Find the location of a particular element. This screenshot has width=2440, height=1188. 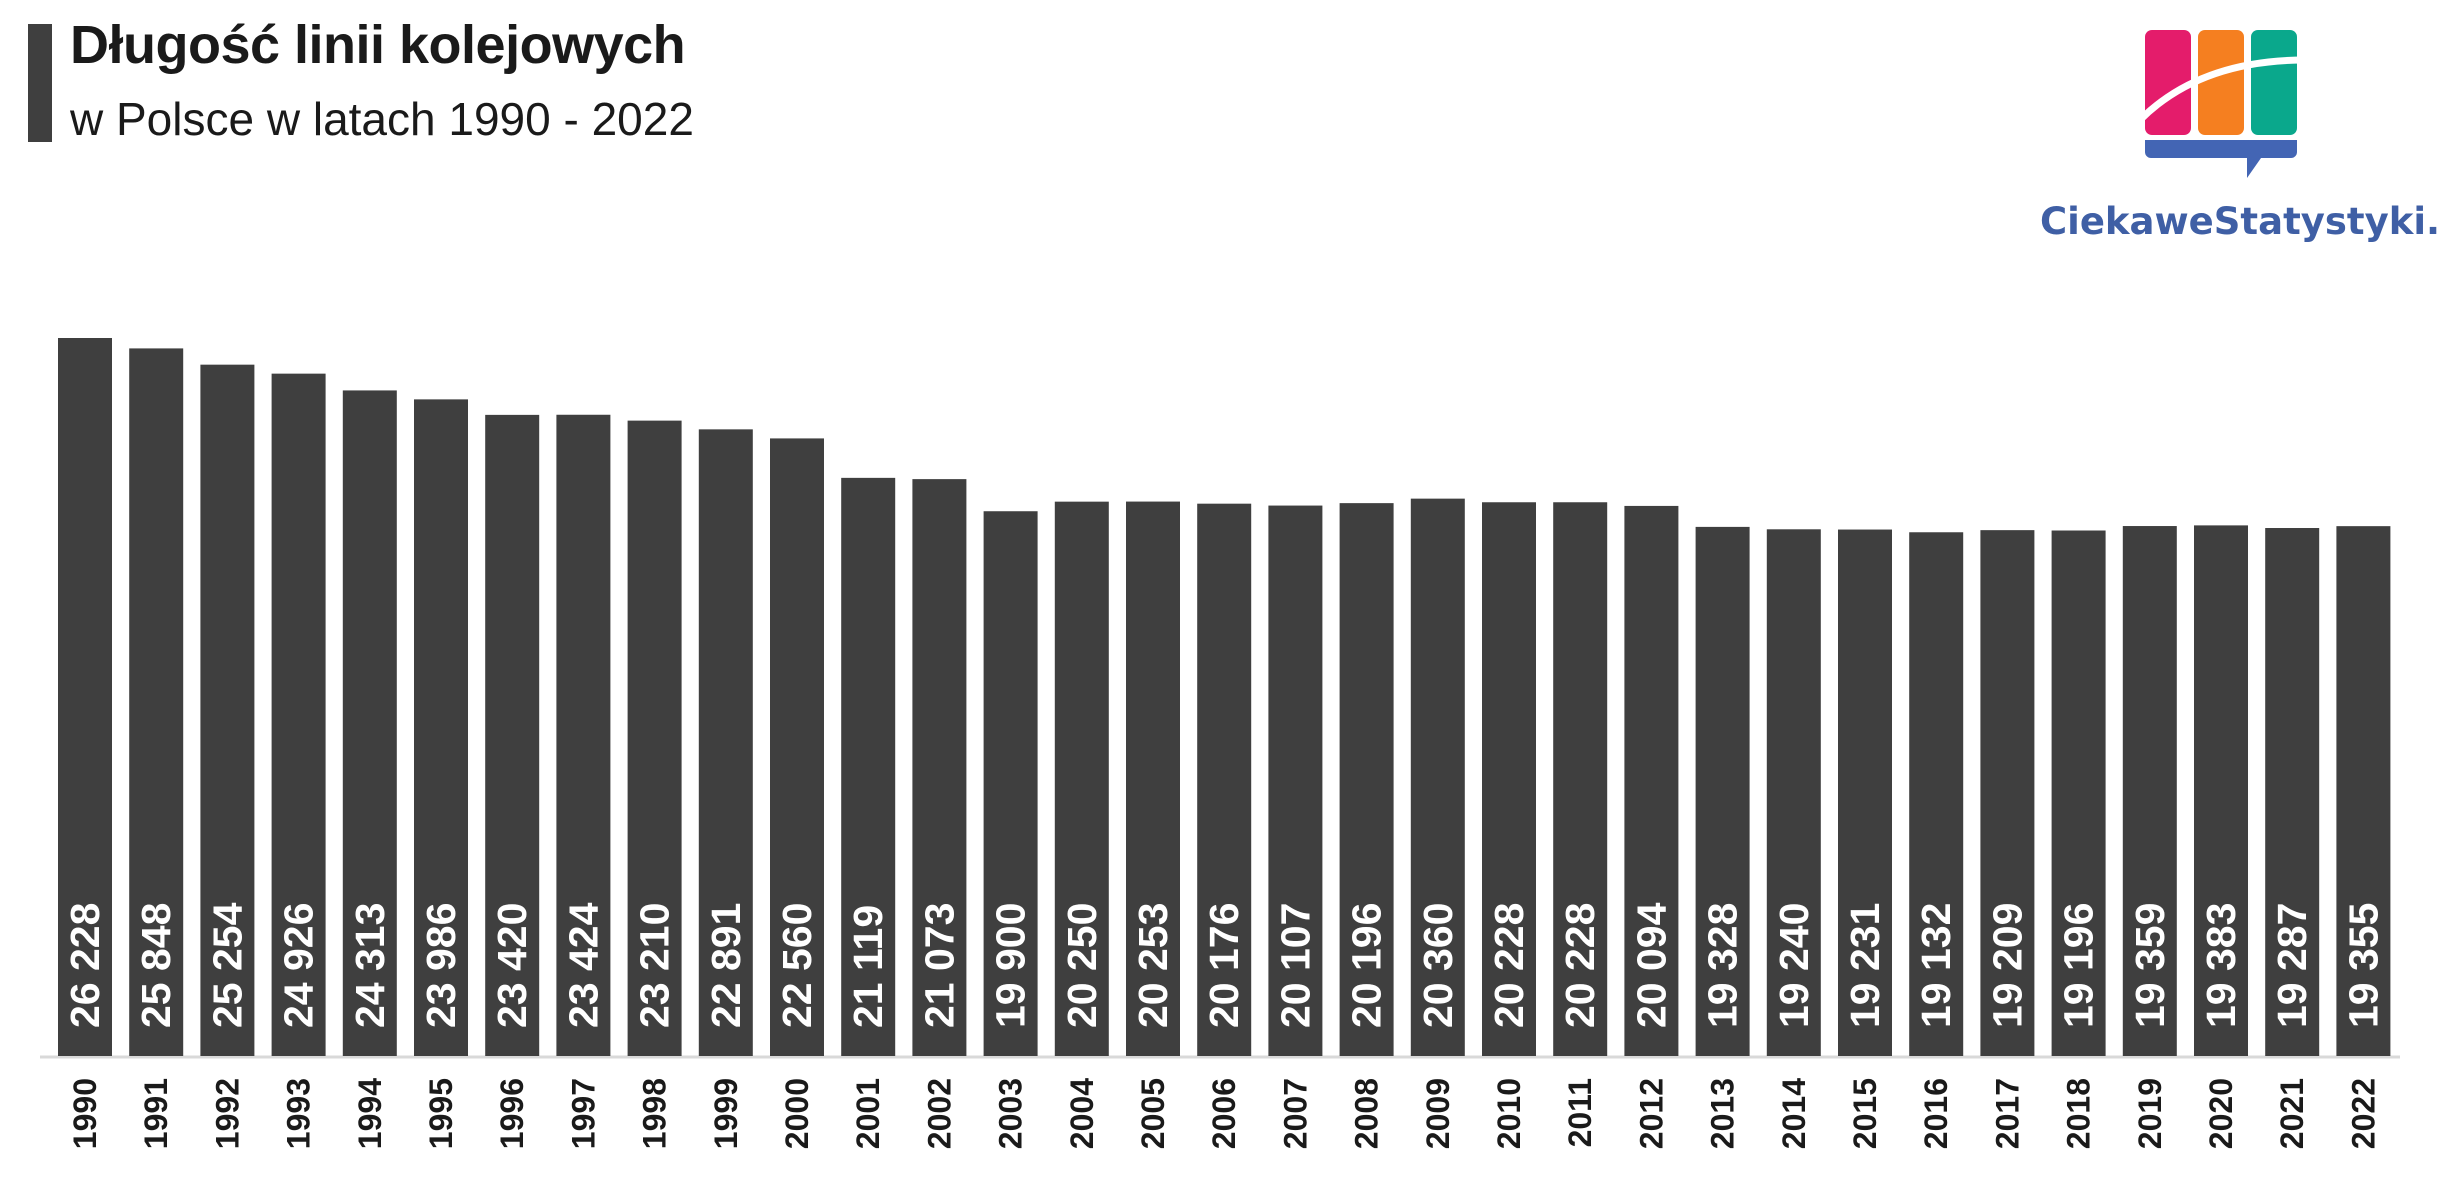

bar-2012 is located at coordinates (1651, 780).